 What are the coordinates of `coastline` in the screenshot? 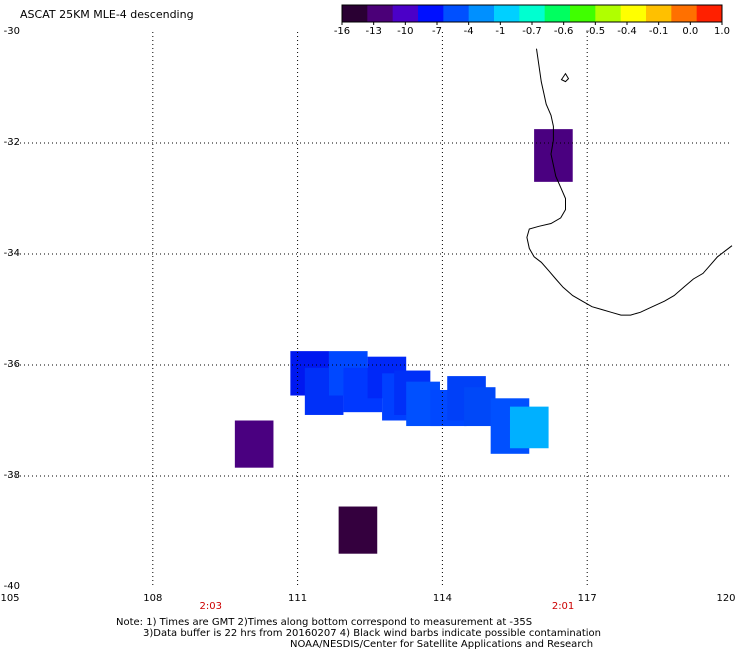 It's located at (629, 182).